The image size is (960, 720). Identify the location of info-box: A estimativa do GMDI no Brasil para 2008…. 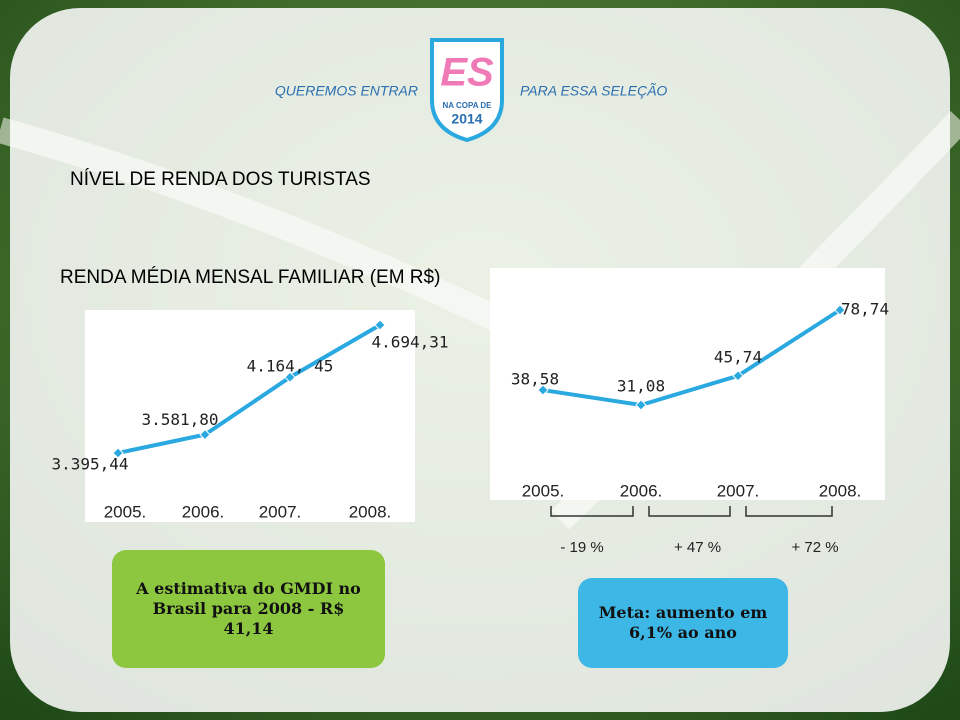
(248, 609).